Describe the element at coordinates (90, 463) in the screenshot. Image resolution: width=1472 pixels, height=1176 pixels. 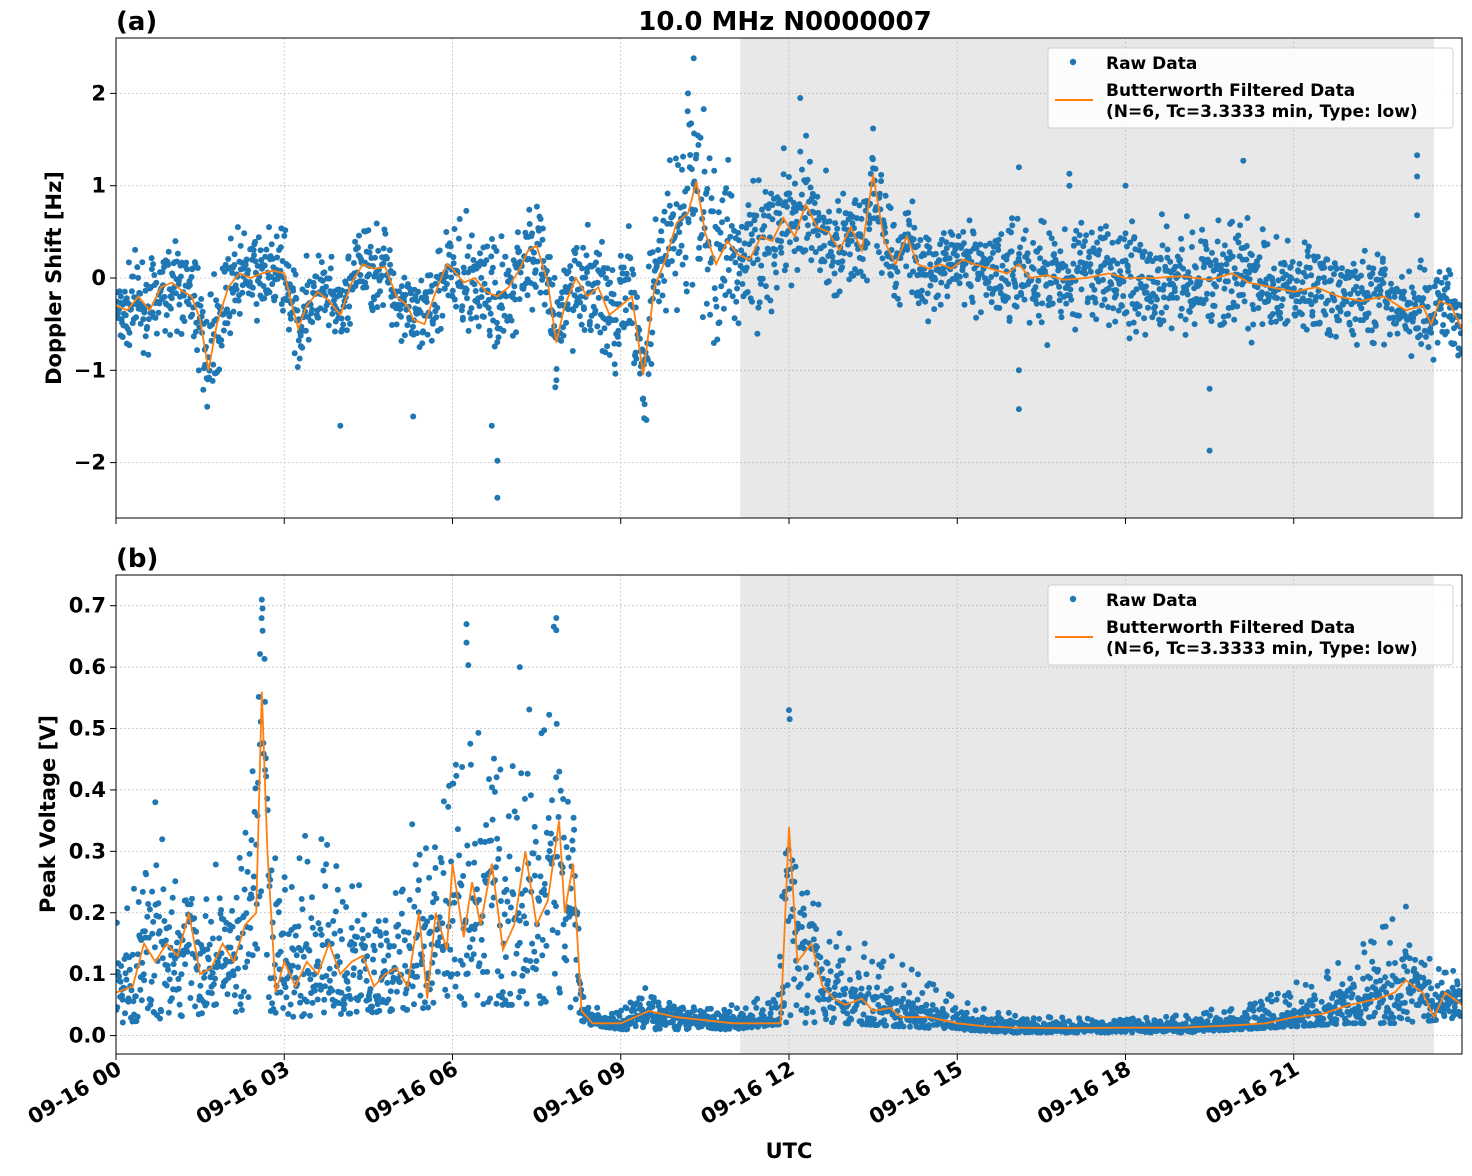
I see `panel-a-y-tick-label: −2` at that location.